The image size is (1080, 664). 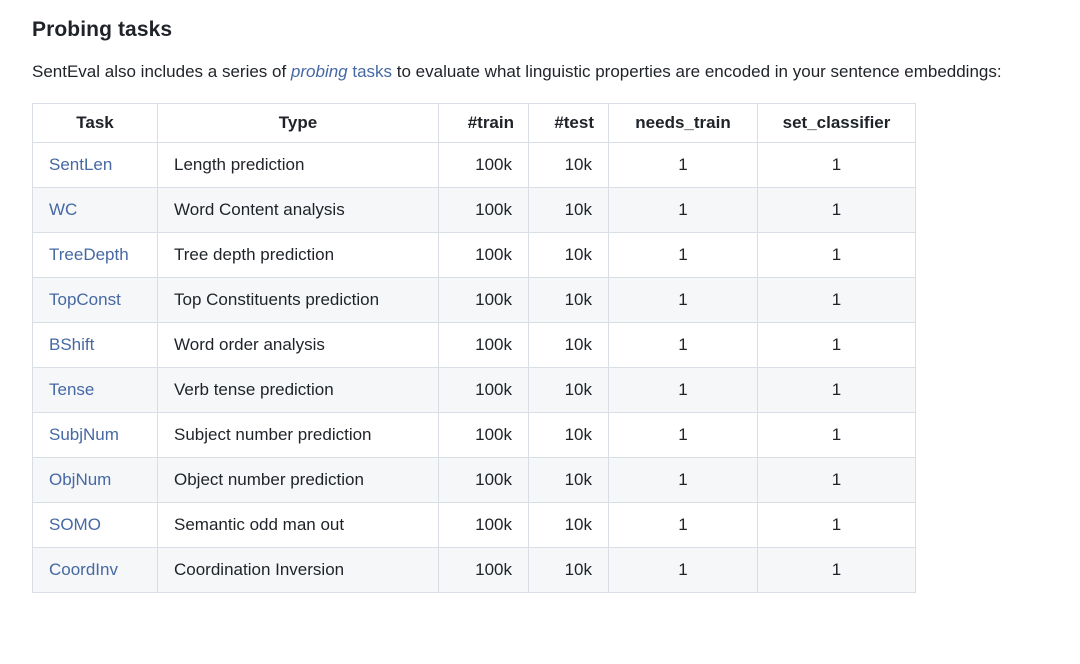 What do you see at coordinates (85, 299) in the screenshot?
I see `task-link-topconst: TopConst` at bounding box center [85, 299].